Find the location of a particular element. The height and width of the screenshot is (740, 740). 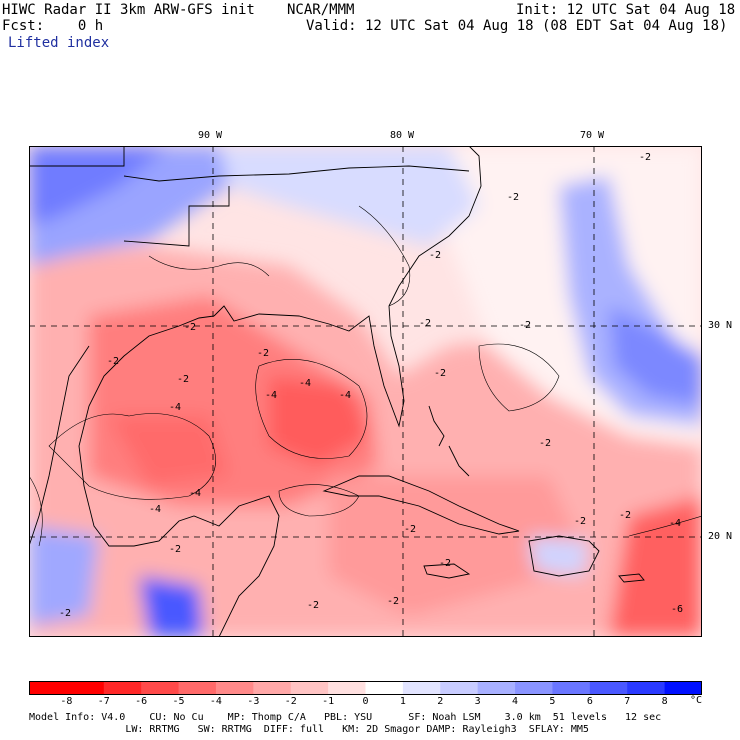

colorbar-tick-label: 6 is located at coordinates (589, 701).